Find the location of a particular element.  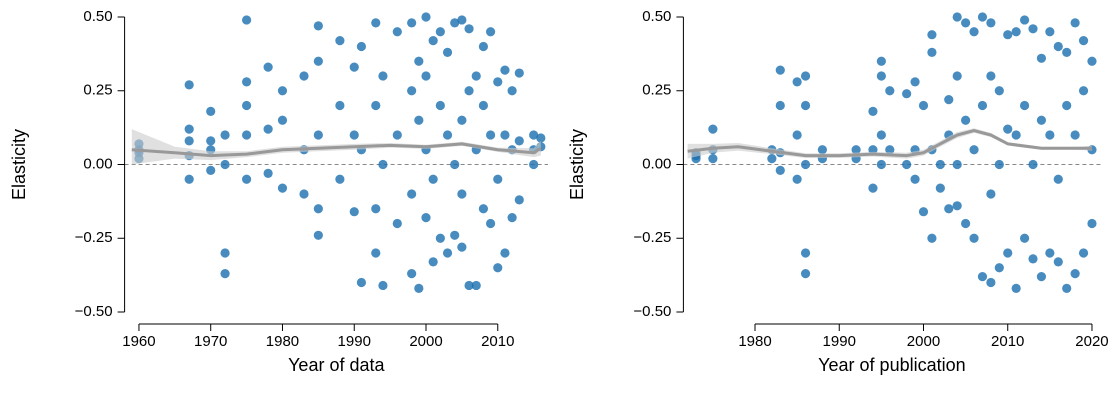

x-tick-label: 2000 is located at coordinates (425, 341).